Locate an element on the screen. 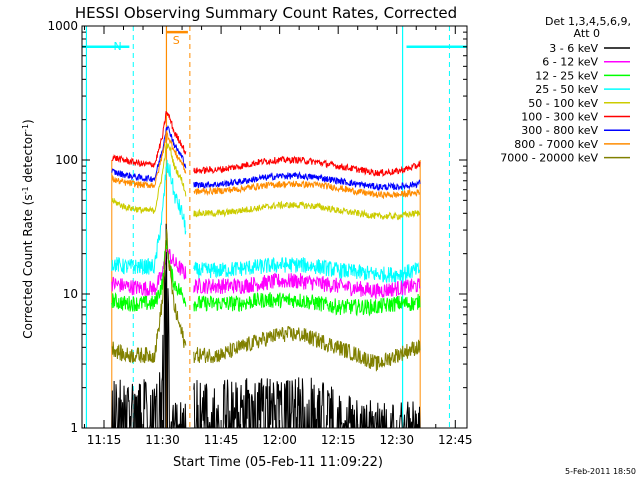 Image resolution: width=640 pixels, height=480 pixels. x-tick-label: 11:15 is located at coordinates (104, 440).